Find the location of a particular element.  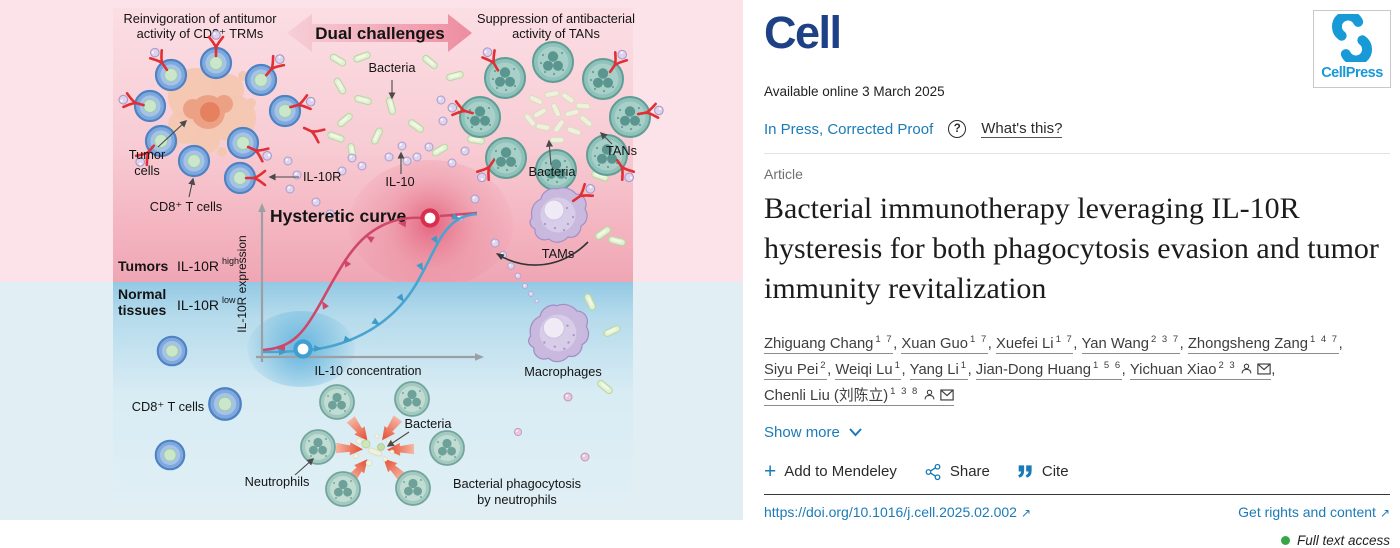

high-state-marker is located at coordinates (430, 218).